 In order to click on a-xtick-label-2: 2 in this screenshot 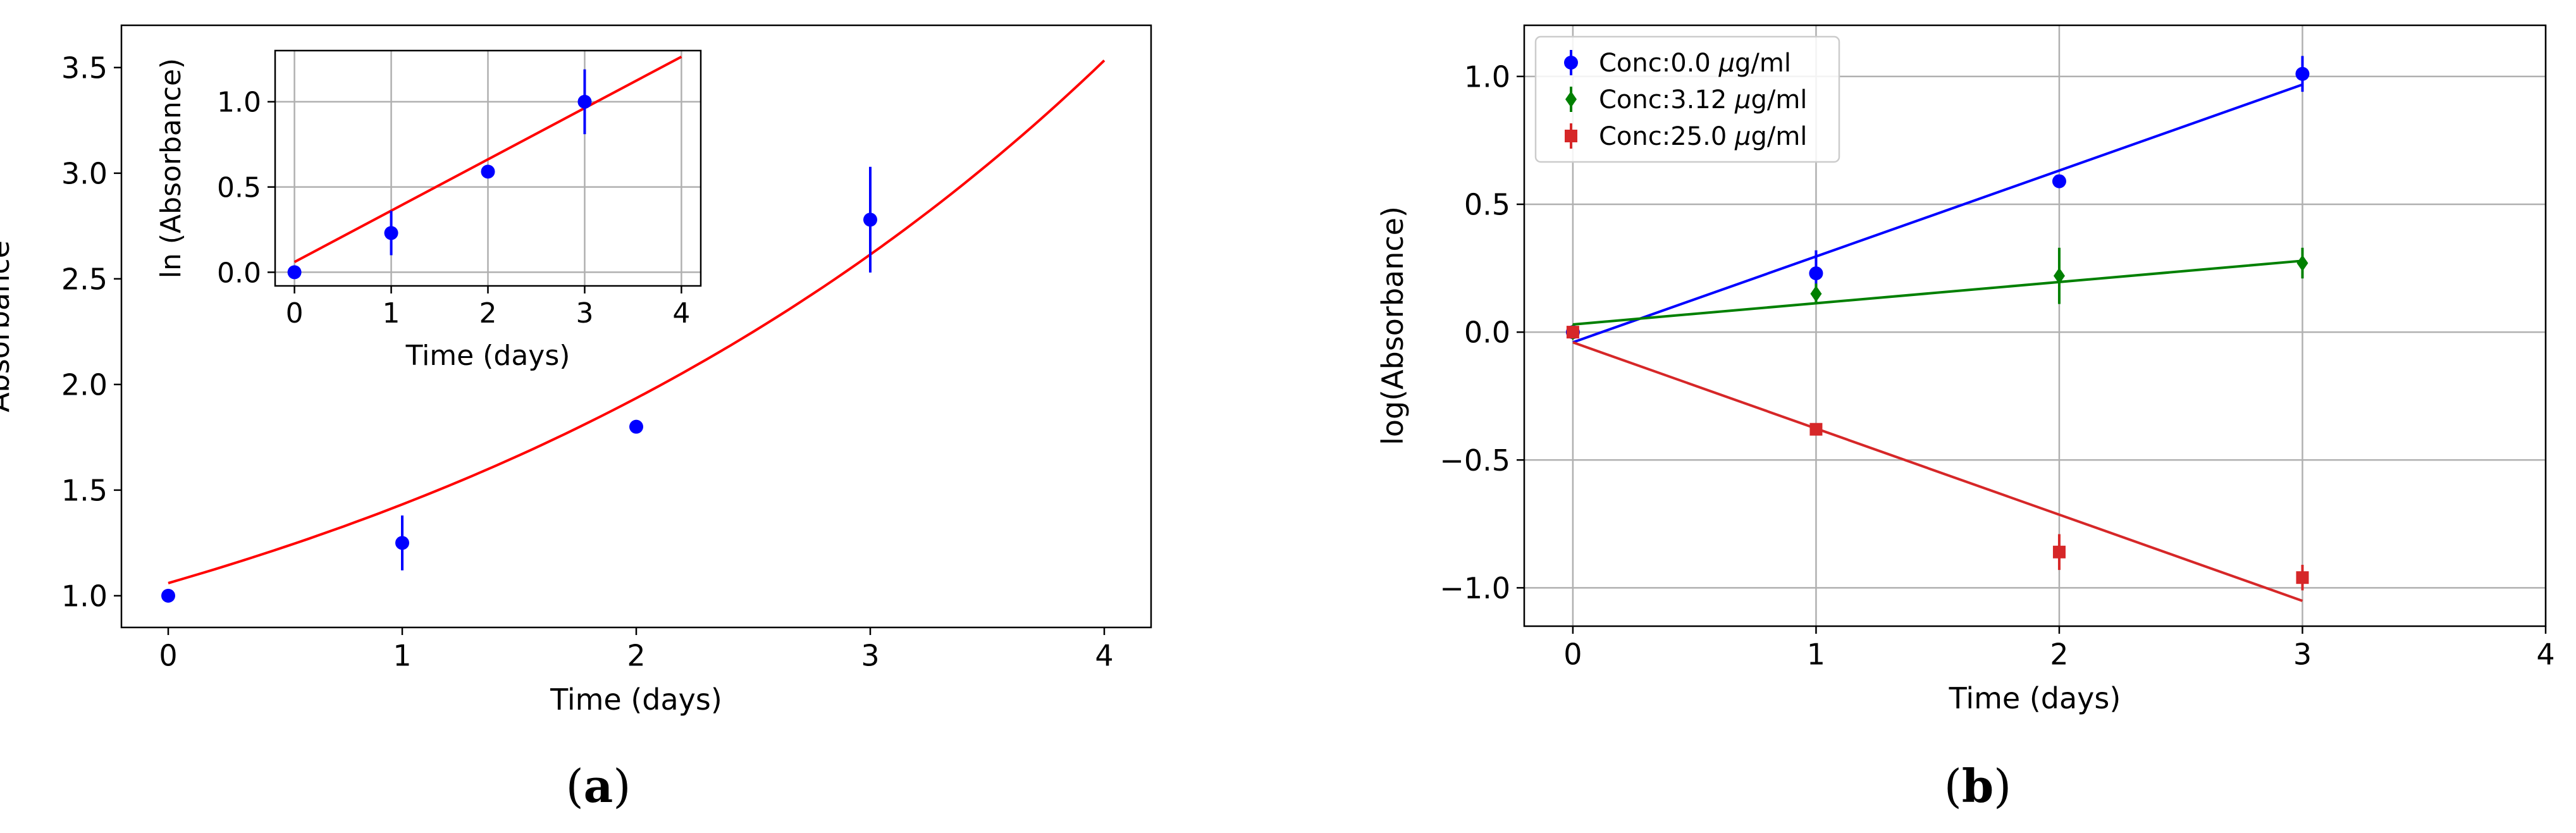, I will do `click(636, 655)`.